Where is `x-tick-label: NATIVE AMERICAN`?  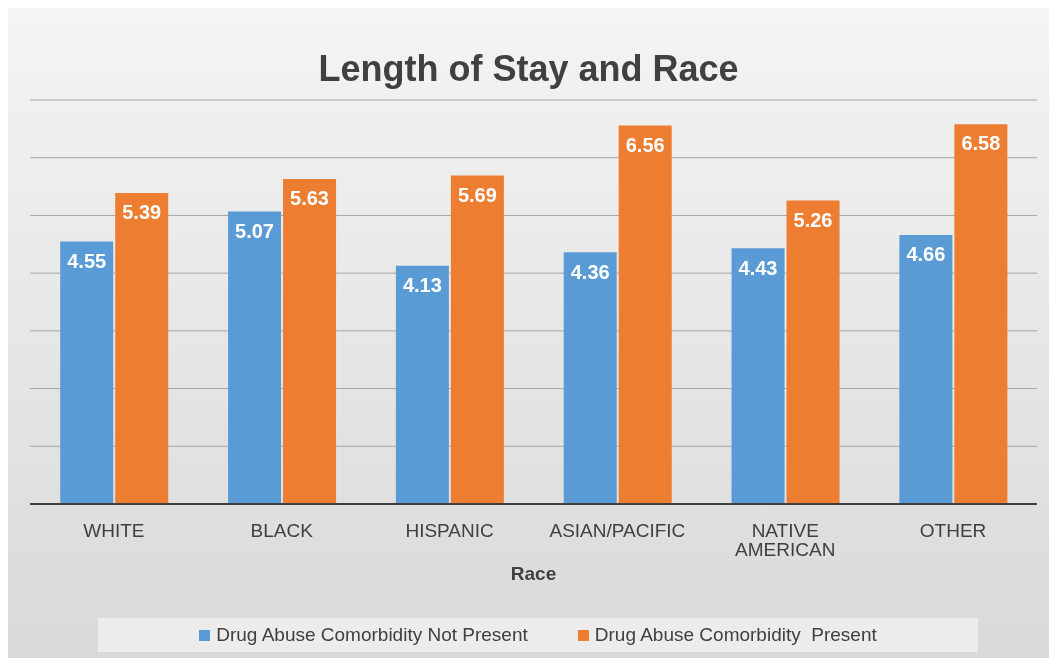 x-tick-label: NATIVE AMERICAN is located at coordinates (785, 540).